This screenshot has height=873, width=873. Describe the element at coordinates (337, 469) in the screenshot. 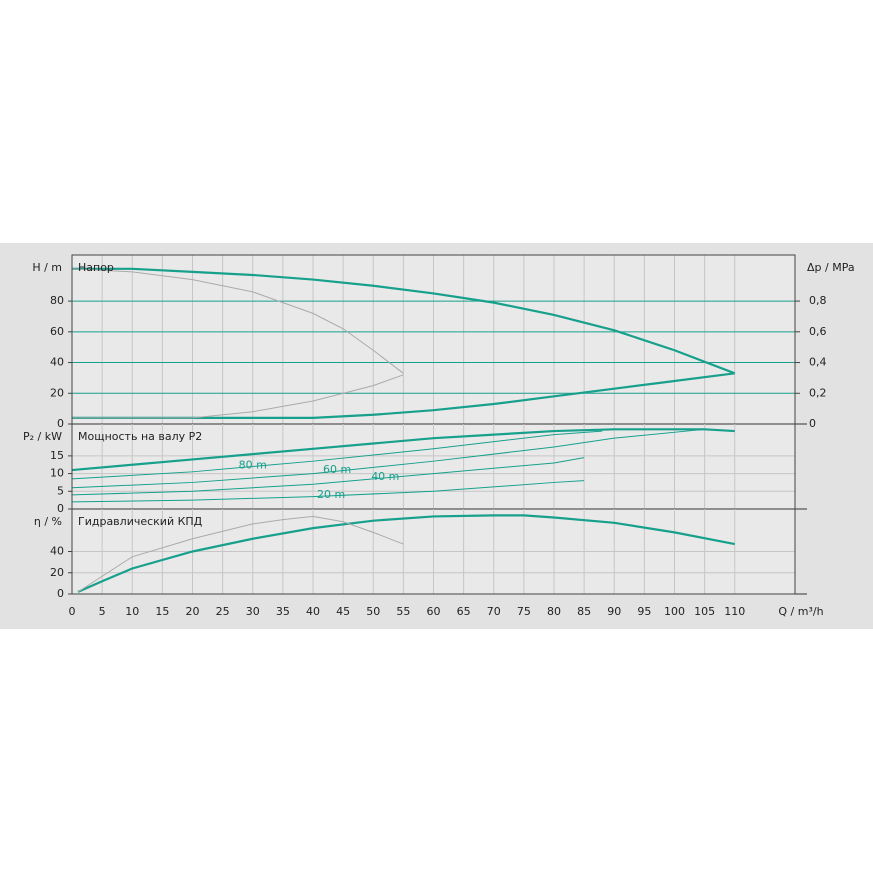

I see `curve-label: 60 m` at that location.